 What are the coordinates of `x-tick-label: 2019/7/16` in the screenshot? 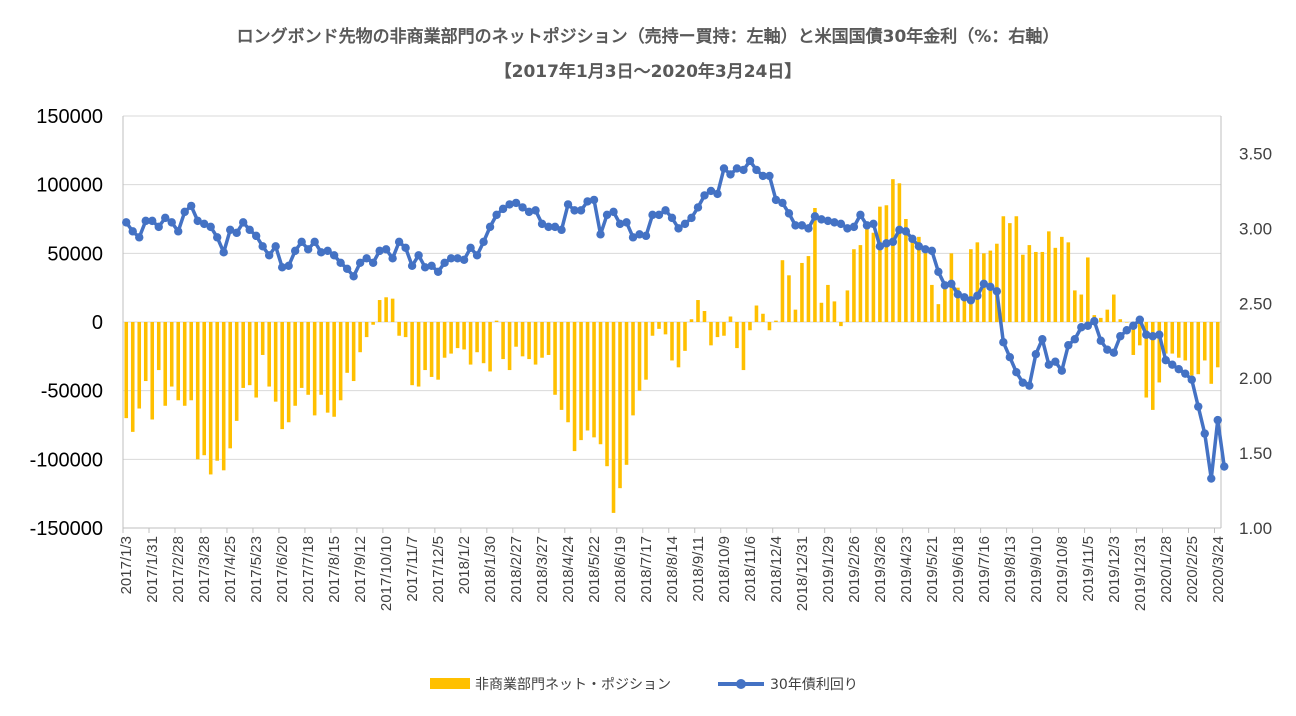 It's located at (984, 569).